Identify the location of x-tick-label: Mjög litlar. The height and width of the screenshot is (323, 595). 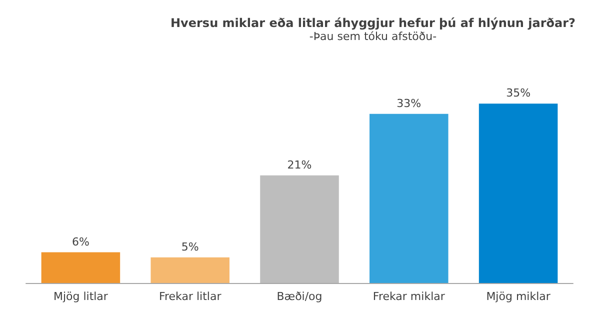
(80, 296).